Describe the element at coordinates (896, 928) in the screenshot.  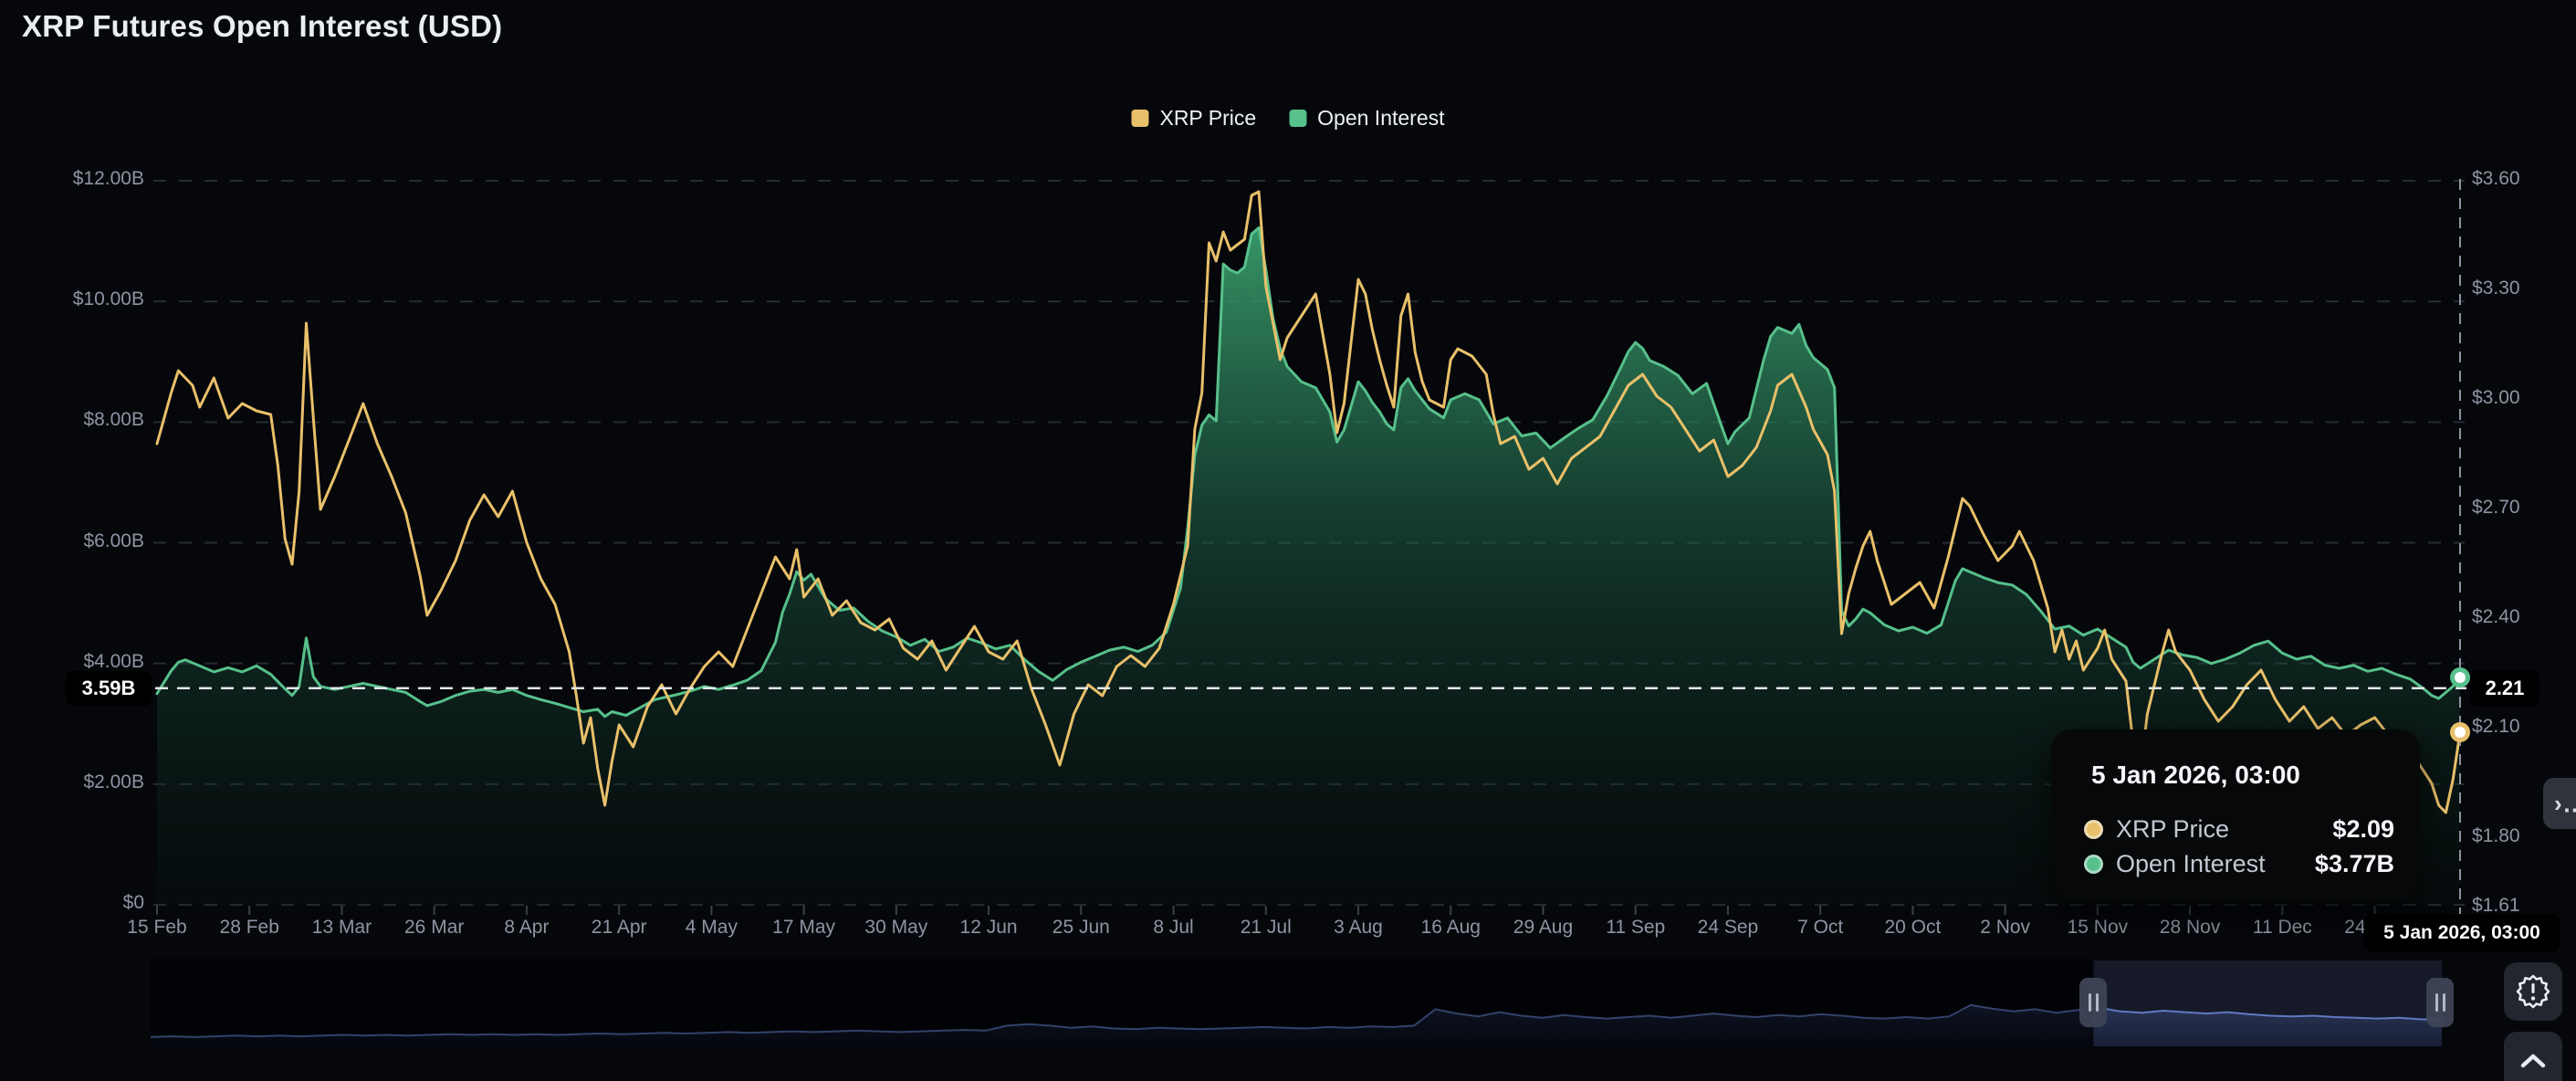
I see `x-axis-label: 30 May` at that location.